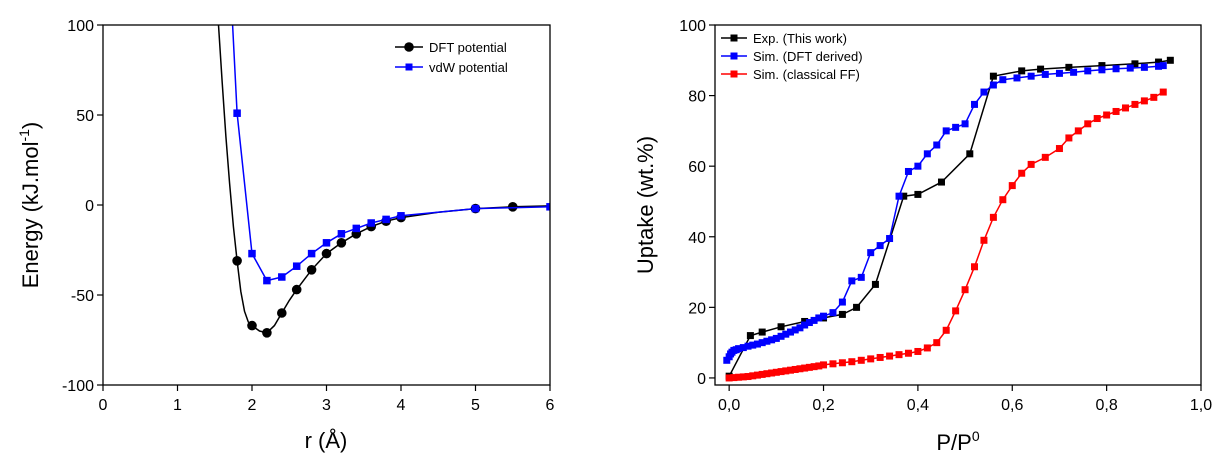 This screenshot has height=462, width=1222. Describe the element at coordinates (29, 205) in the screenshot. I see `energy-chart-ylabel: Energy (kJ.mol-1)` at that location.